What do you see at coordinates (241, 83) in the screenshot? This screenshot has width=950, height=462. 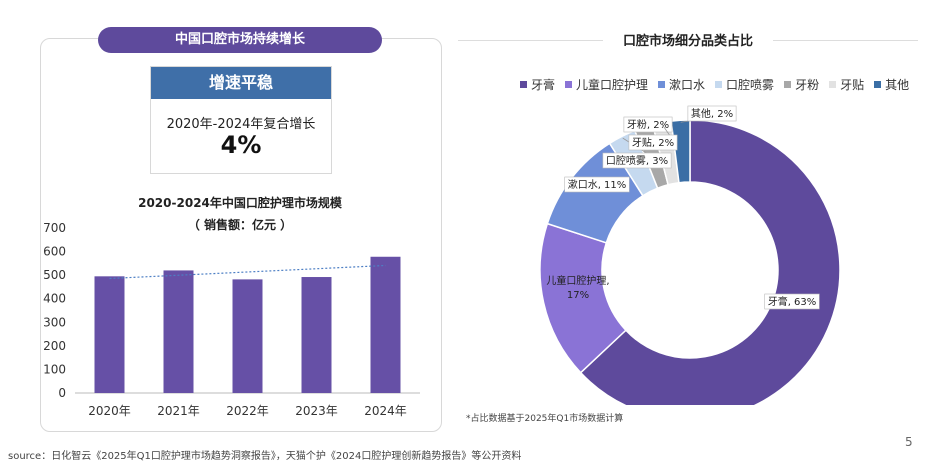 I see `growth-box-header: 增速平稳` at bounding box center [241, 83].